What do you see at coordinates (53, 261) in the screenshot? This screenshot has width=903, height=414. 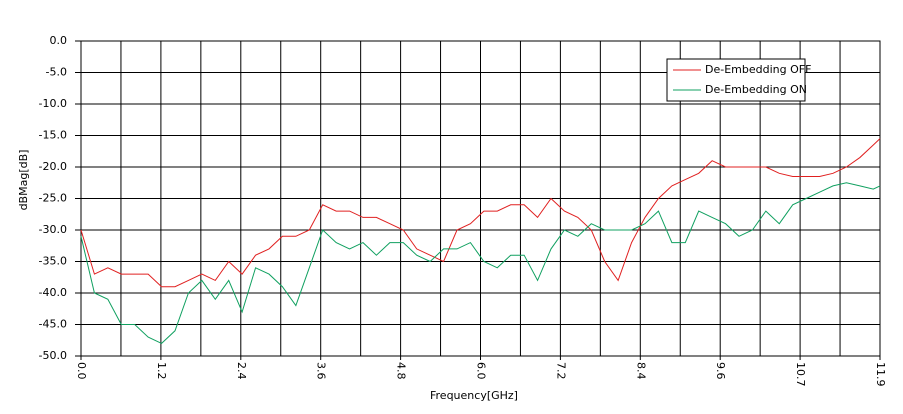 I see `y-tick-label: -35.0` at bounding box center [53, 261].